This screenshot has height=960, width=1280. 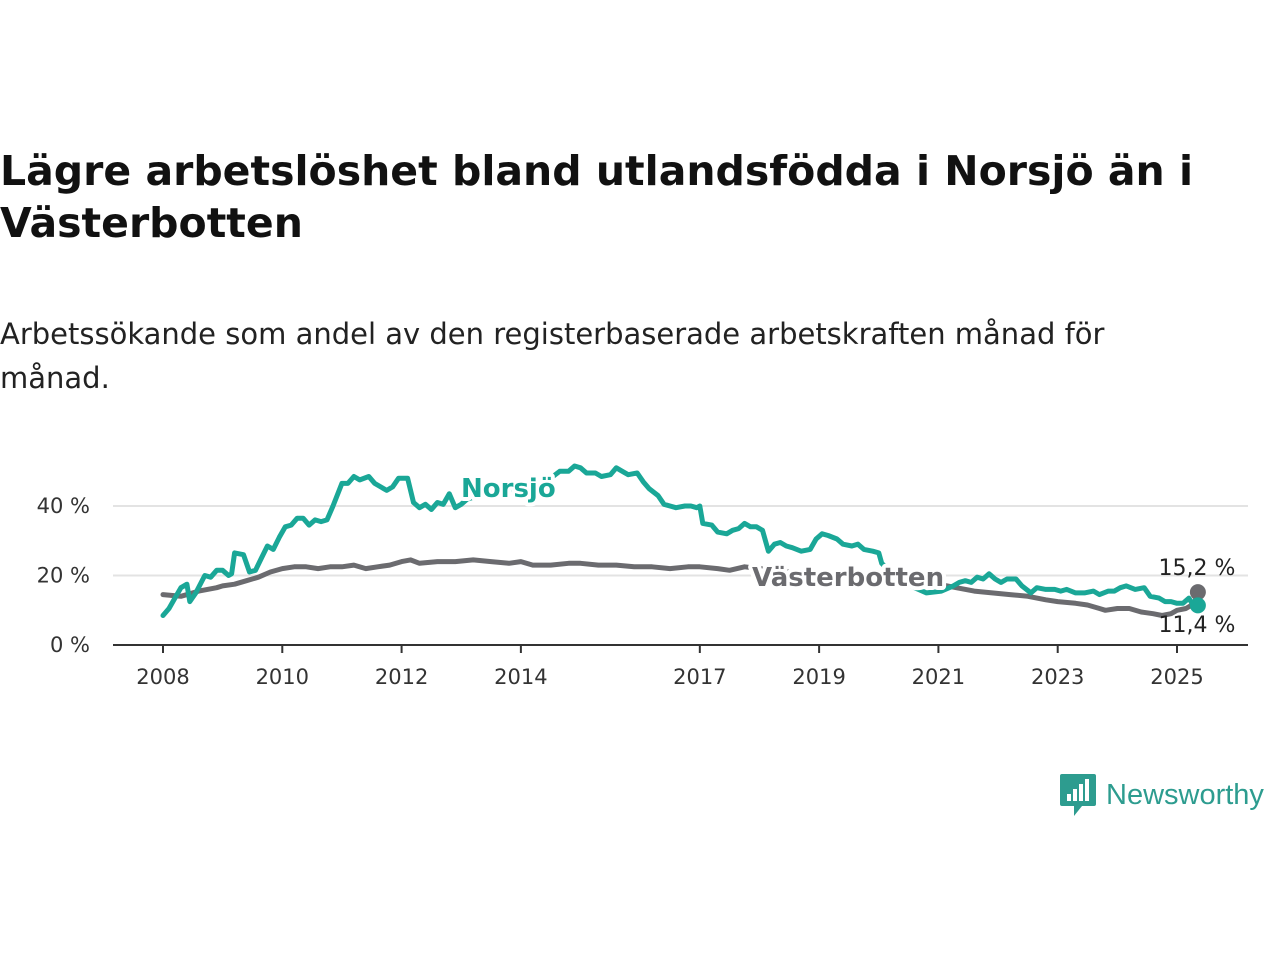 What do you see at coordinates (162, 677) in the screenshot?
I see `x-tick-label: 2008` at bounding box center [162, 677].